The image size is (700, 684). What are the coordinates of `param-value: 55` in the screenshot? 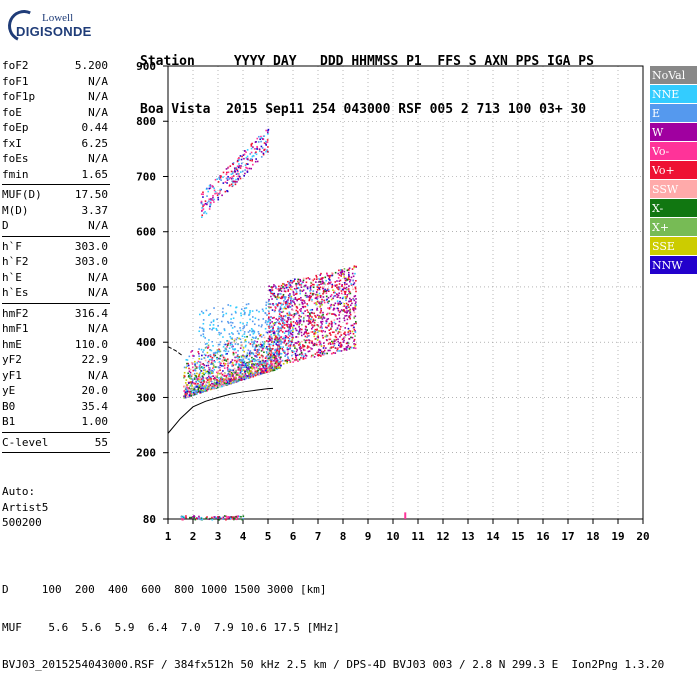 It's located at (101, 442).